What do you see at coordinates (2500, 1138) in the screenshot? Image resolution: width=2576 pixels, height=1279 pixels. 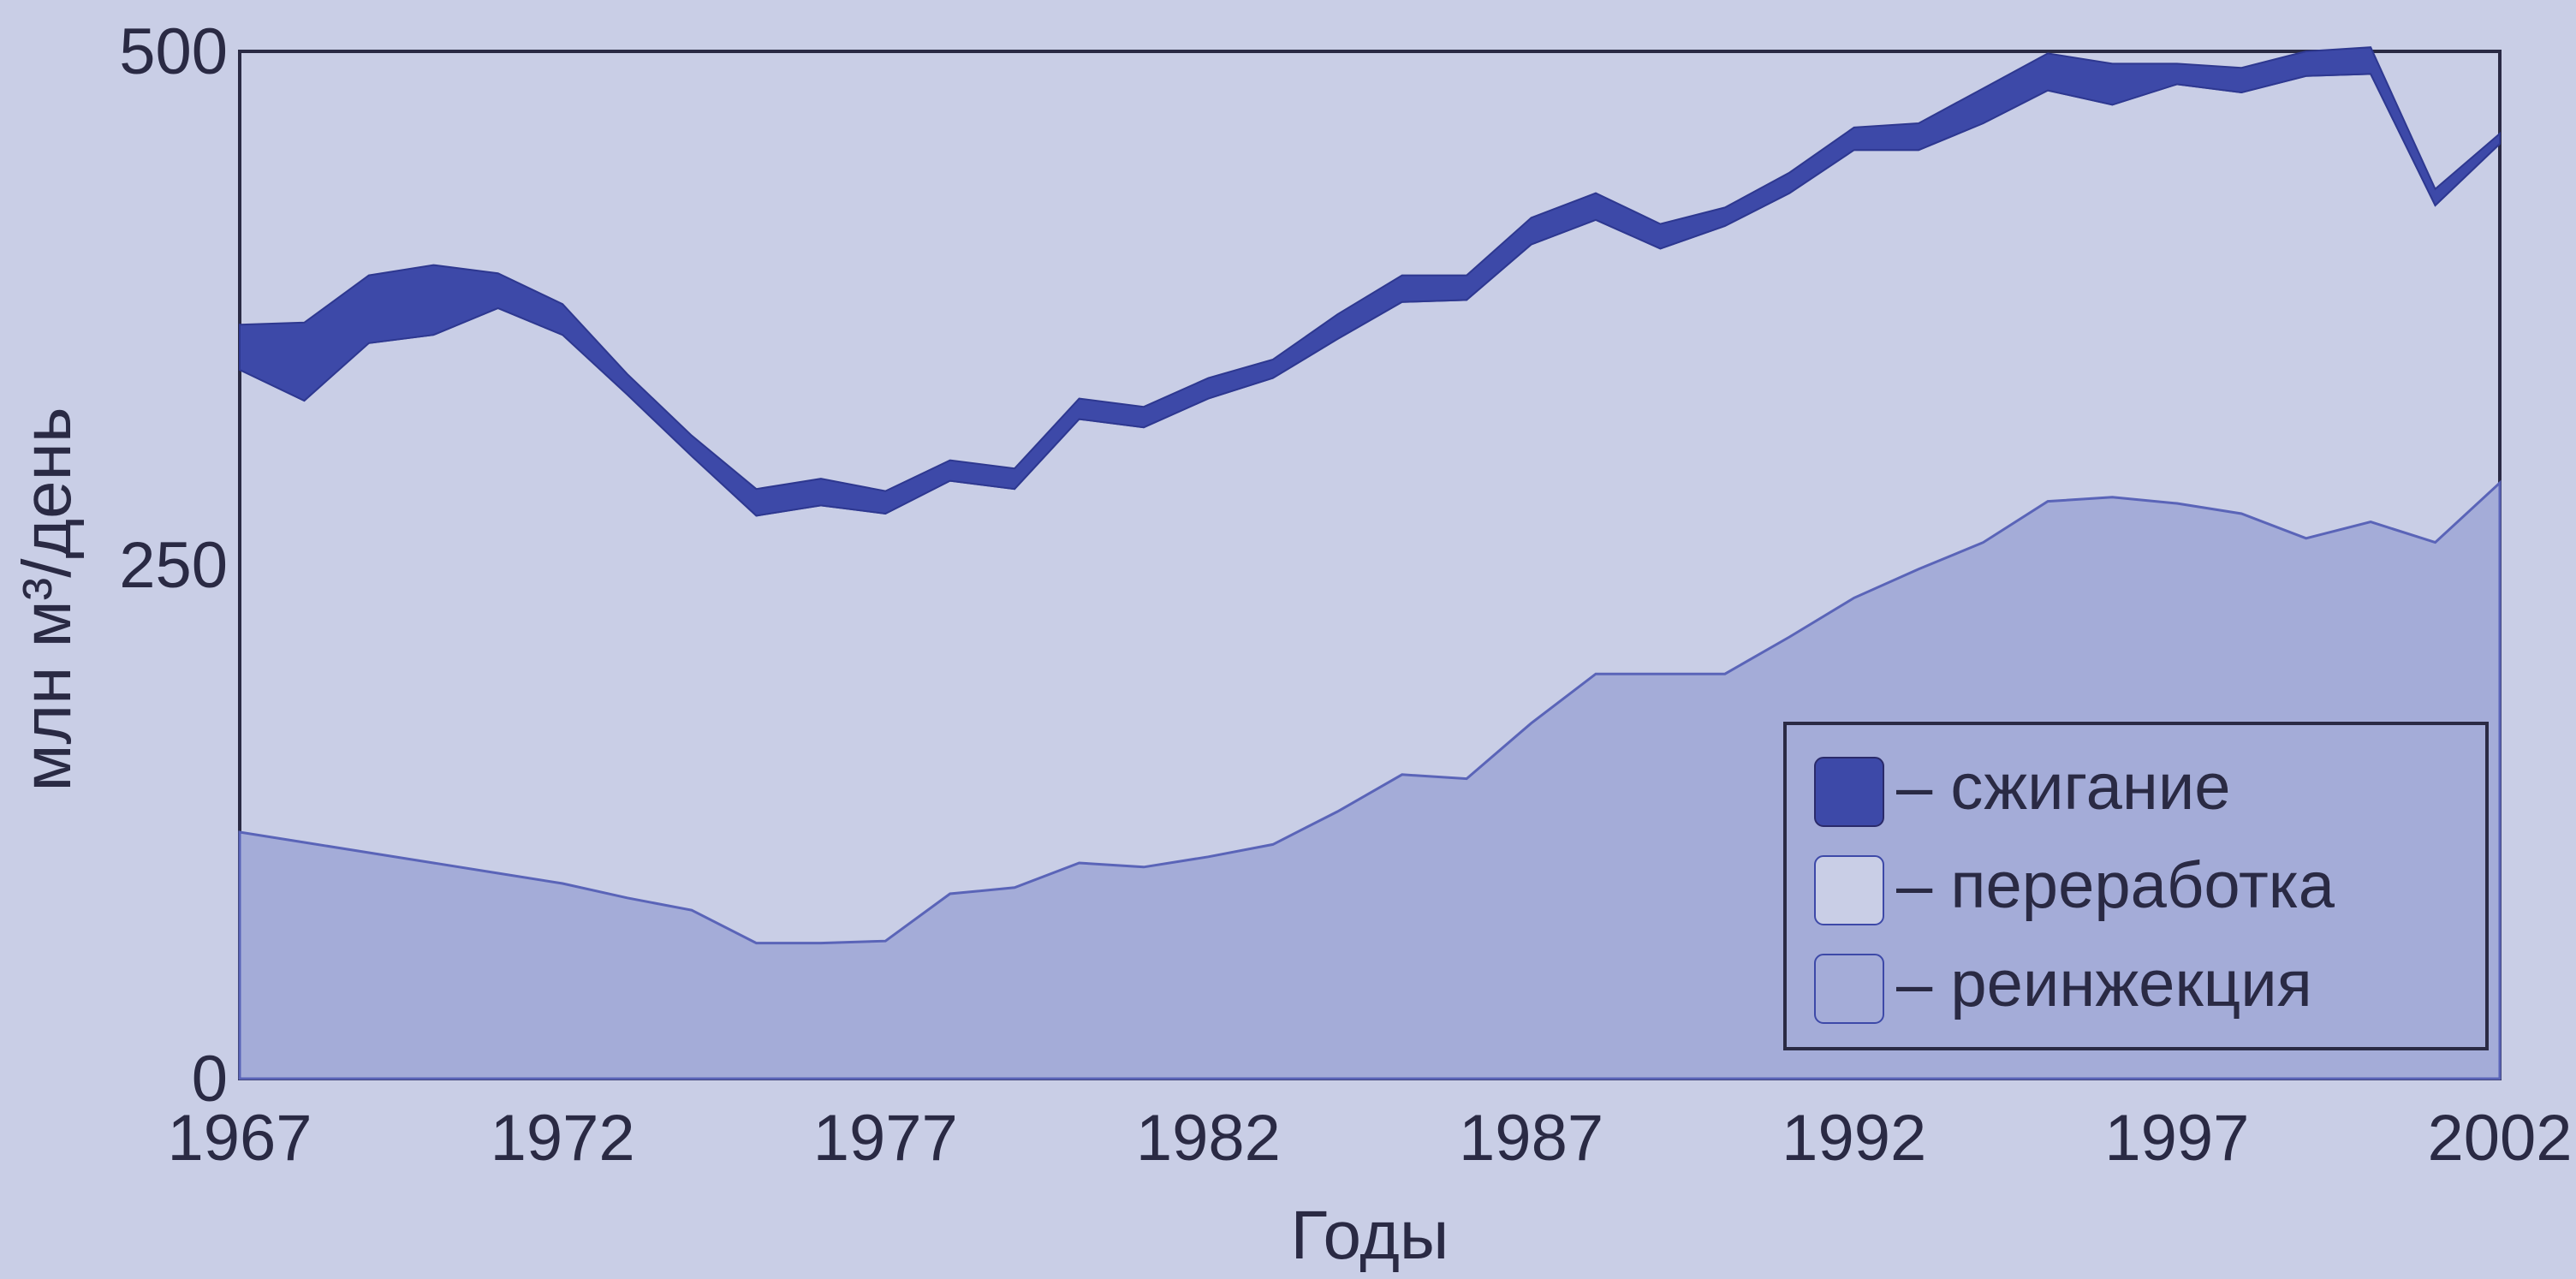 I see `x-tick-label: 2002` at bounding box center [2500, 1138].